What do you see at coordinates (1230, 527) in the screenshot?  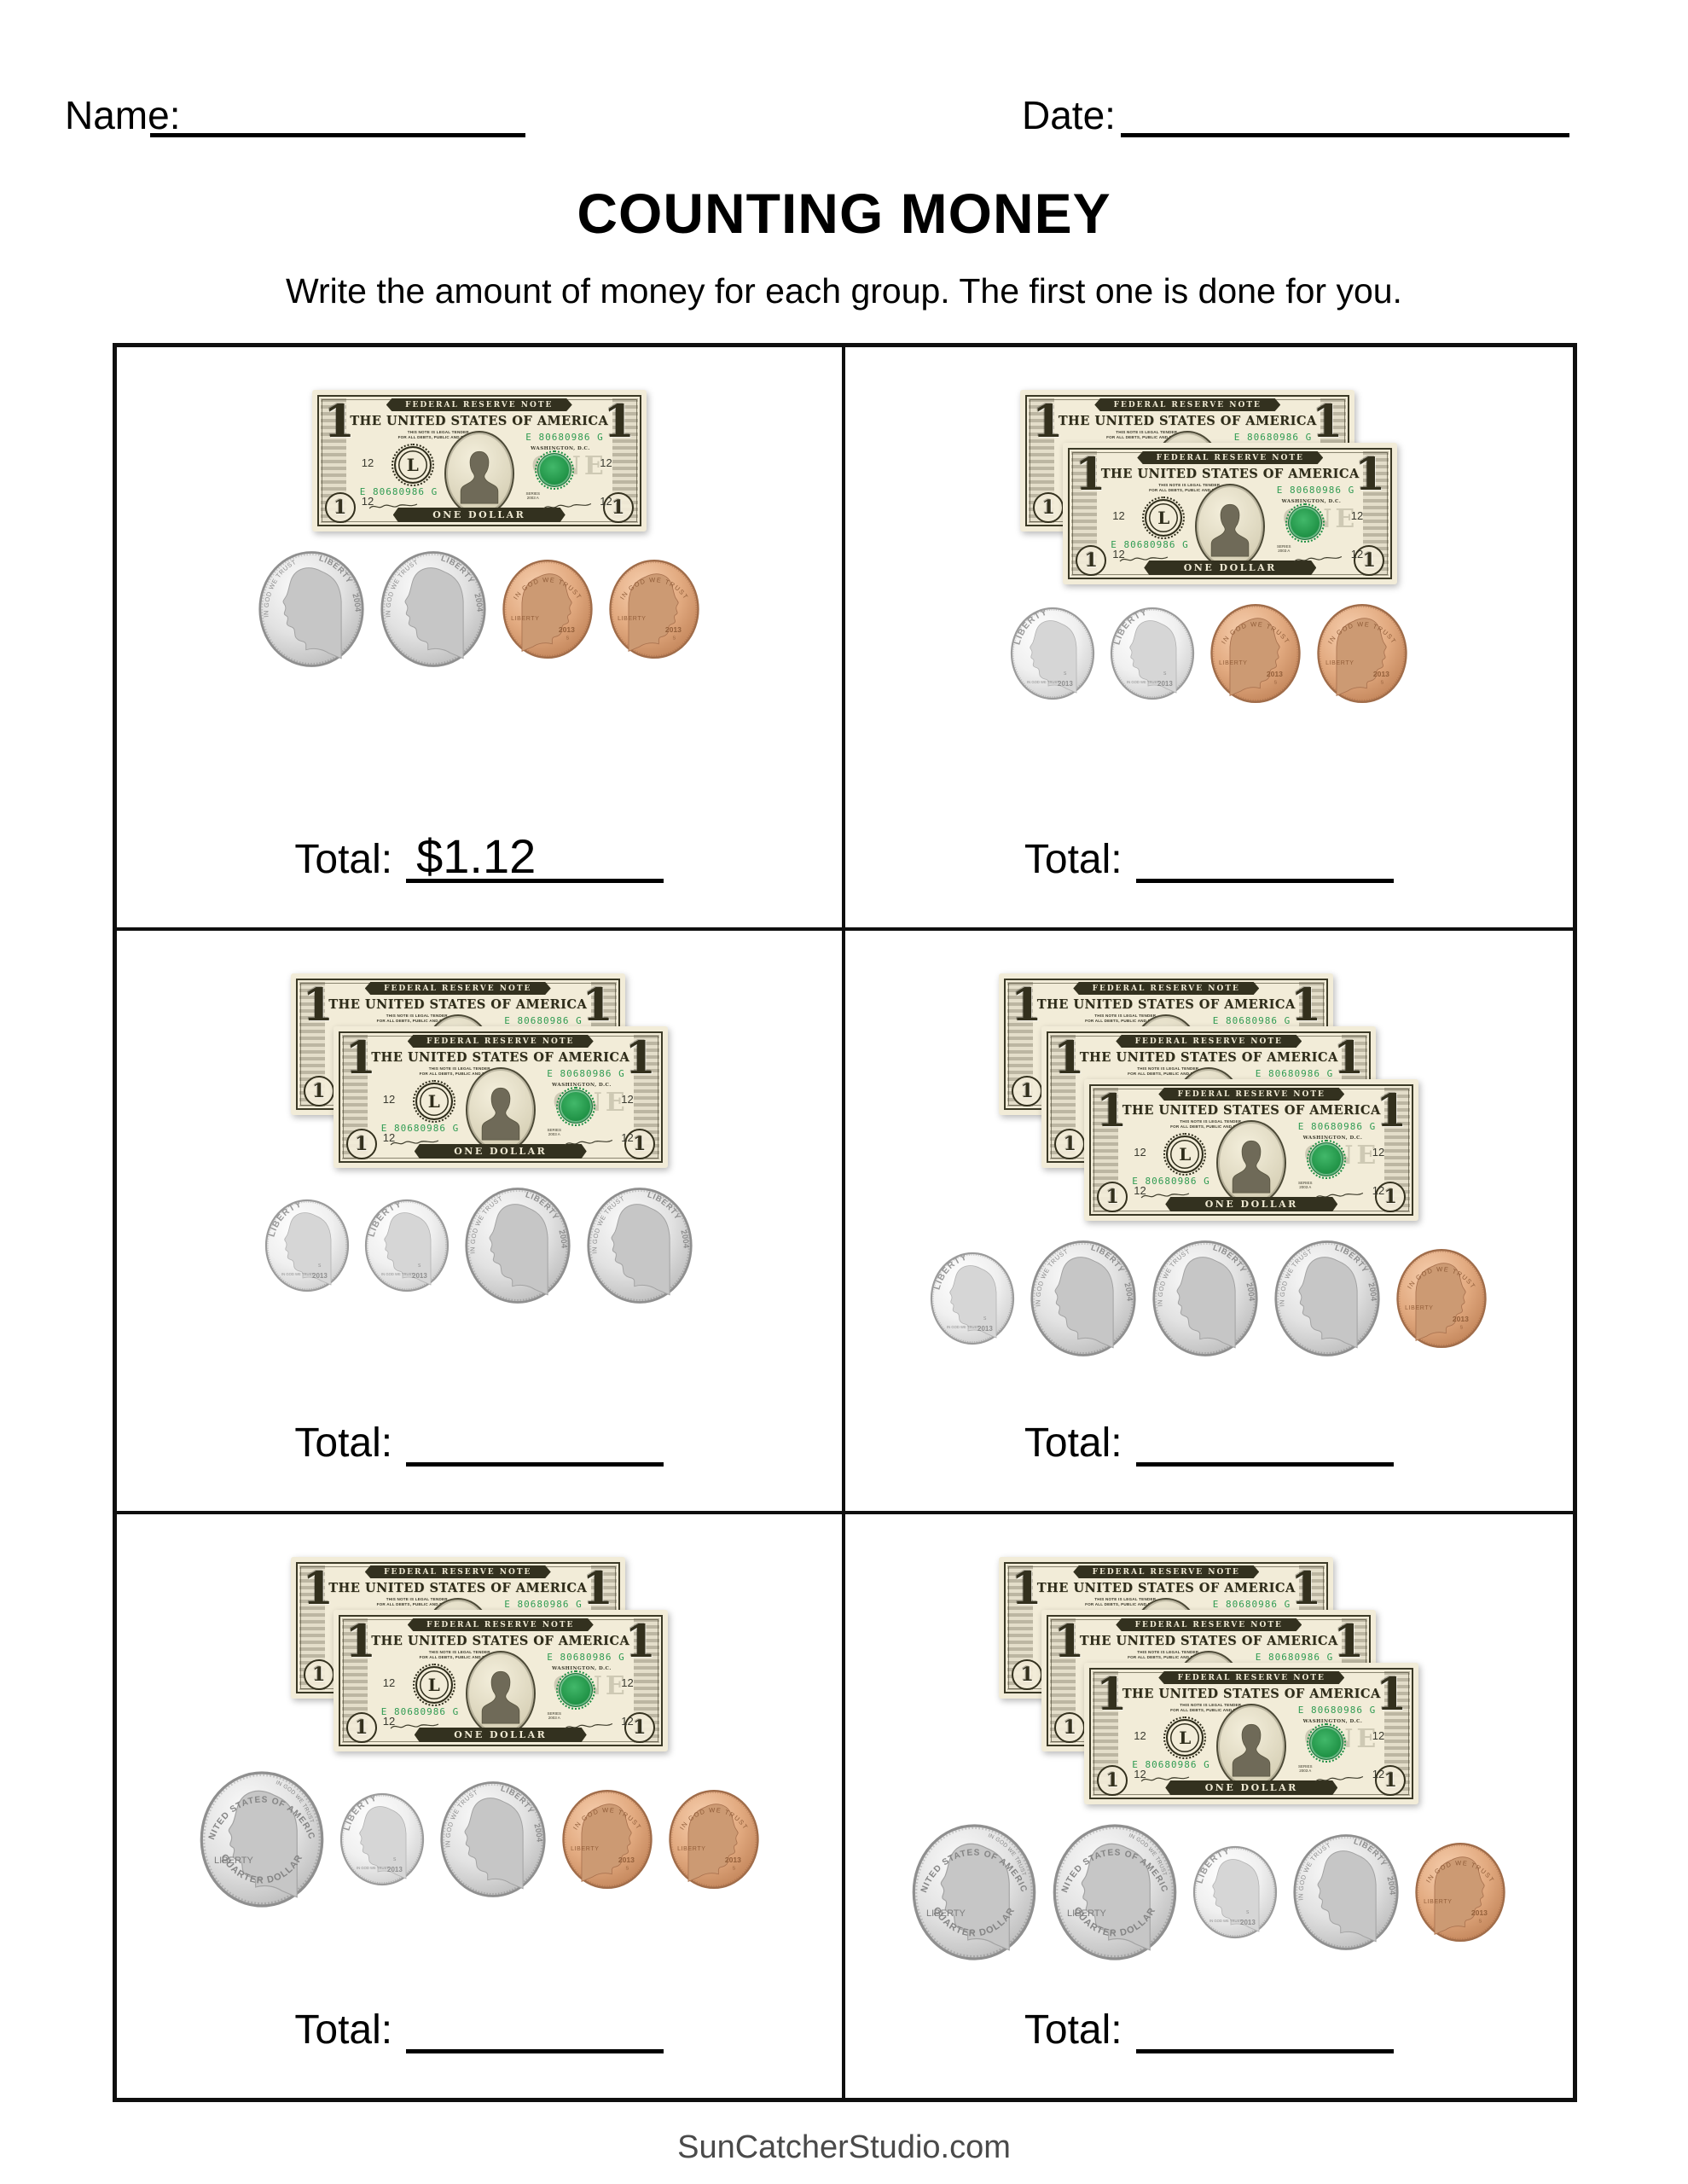 I see `washington-portrait` at bounding box center [1230, 527].